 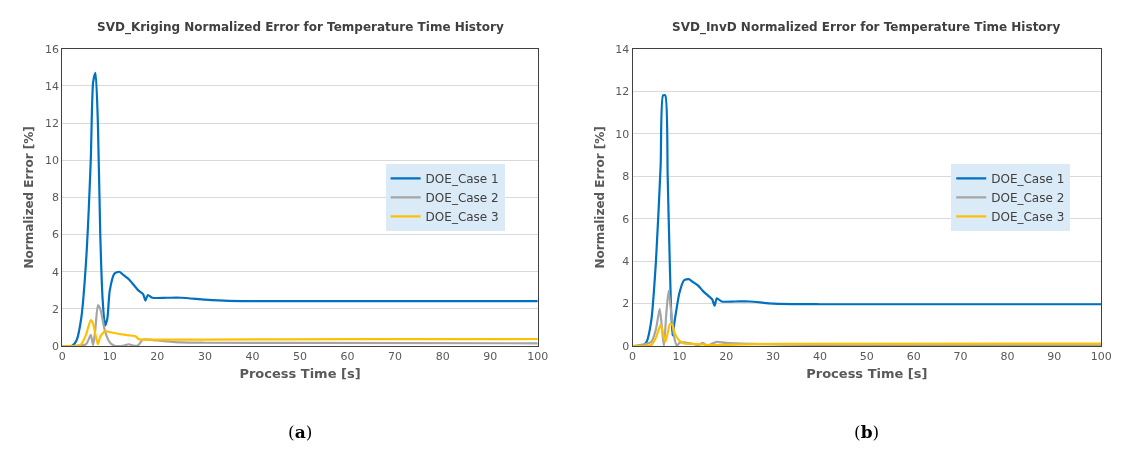 I want to click on chart-title: SVD_InvD Normalized Error for Temperature Time History, so click(x=866, y=27).